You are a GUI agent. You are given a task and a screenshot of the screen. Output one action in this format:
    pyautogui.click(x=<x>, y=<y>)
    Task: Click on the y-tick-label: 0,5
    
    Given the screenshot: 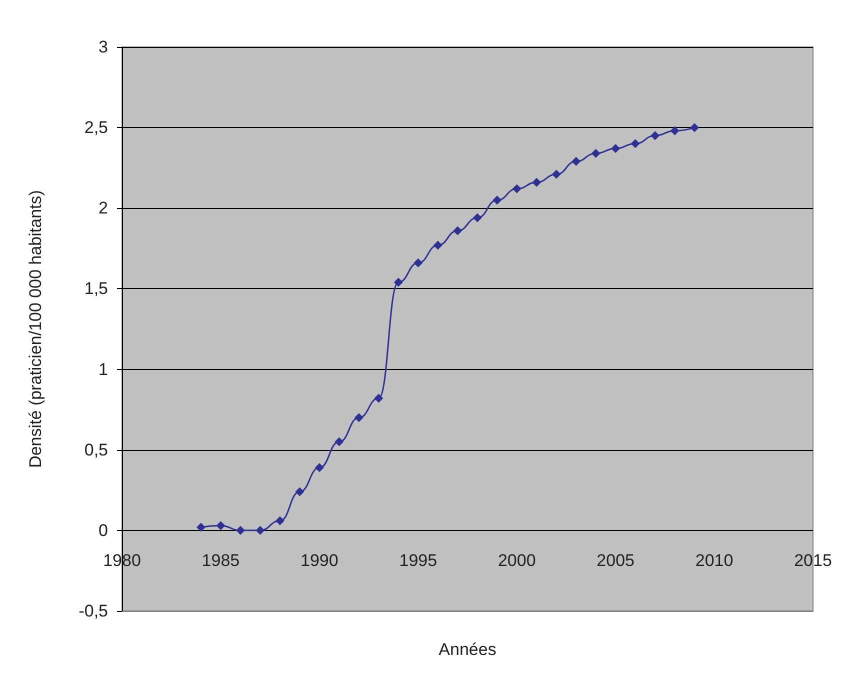 What is the action you would take?
    pyautogui.click(x=96, y=450)
    